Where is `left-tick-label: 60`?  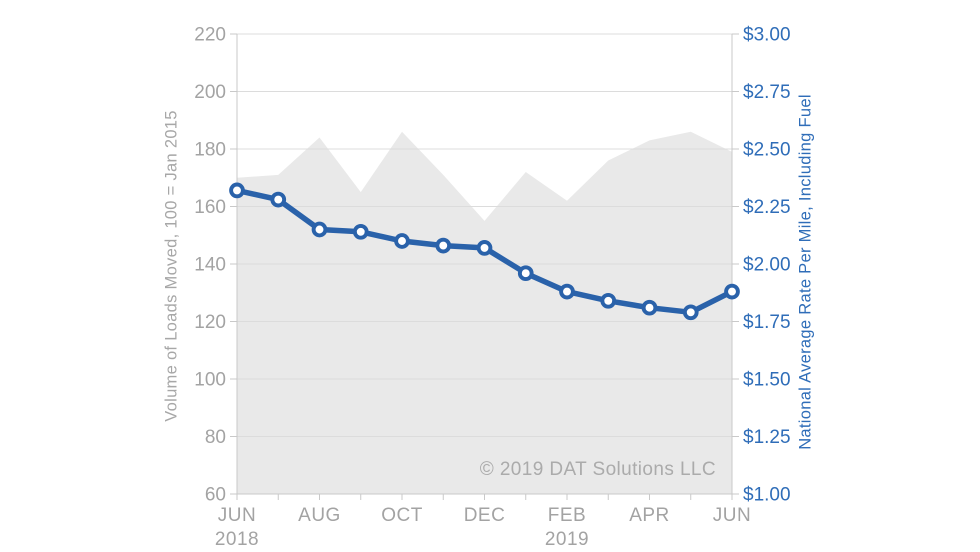
left-tick-label: 60 is located at coordinates (215, 495).